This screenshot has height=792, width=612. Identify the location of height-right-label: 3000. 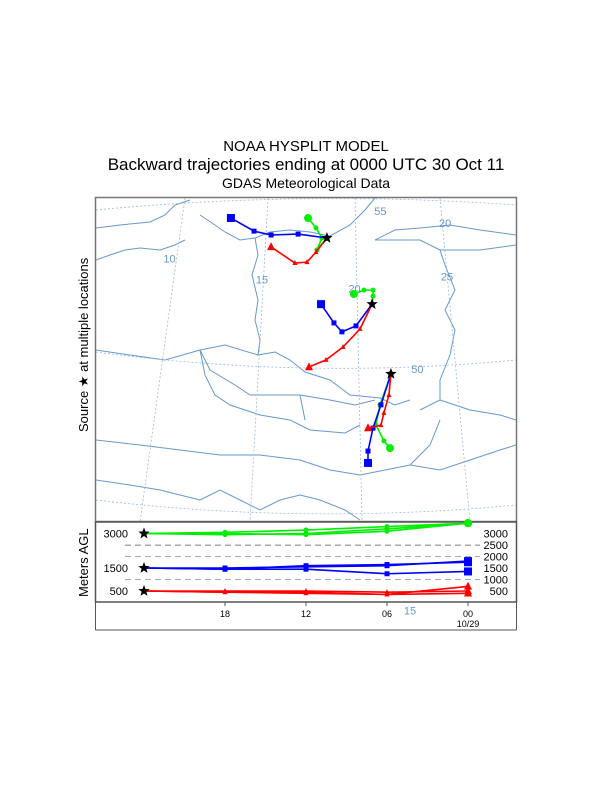
(496, 535).